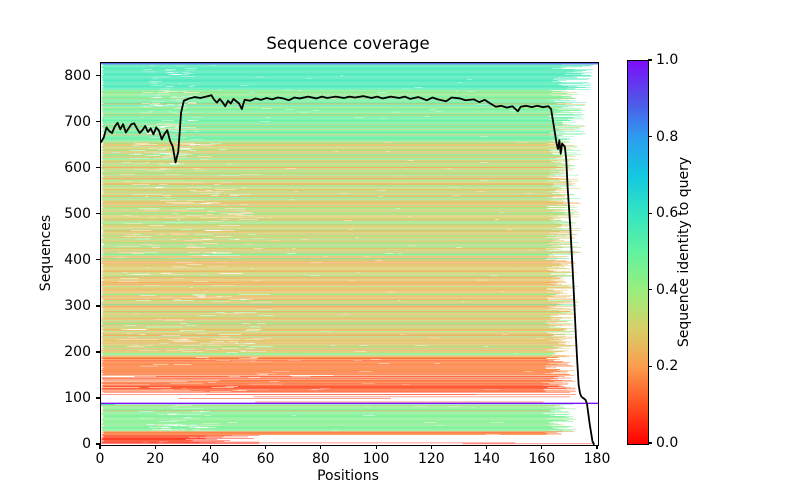  I want to click on x-tick-label: 160, so click(542, 459).